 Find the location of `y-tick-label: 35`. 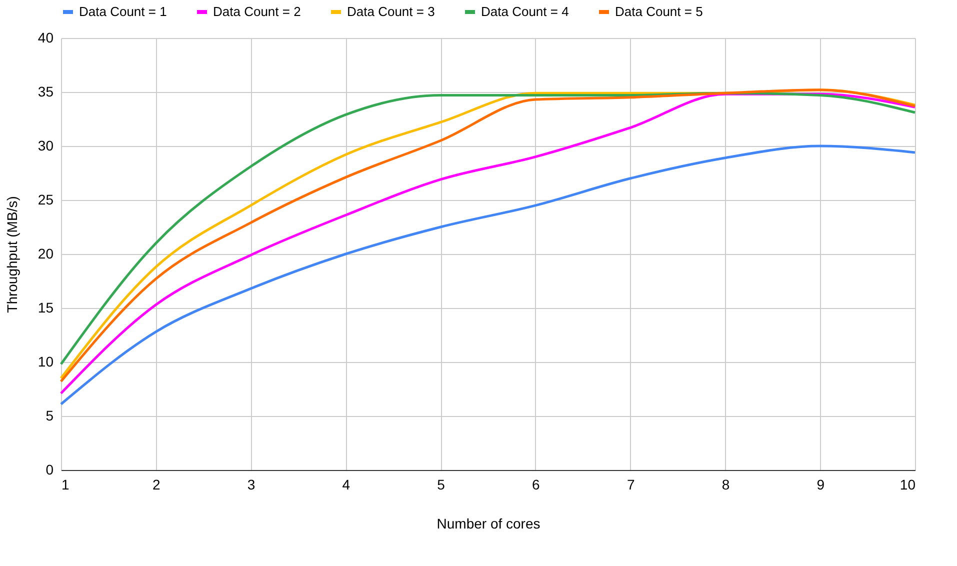

y-tick-label: 35 is located at coordinates (46, 92).